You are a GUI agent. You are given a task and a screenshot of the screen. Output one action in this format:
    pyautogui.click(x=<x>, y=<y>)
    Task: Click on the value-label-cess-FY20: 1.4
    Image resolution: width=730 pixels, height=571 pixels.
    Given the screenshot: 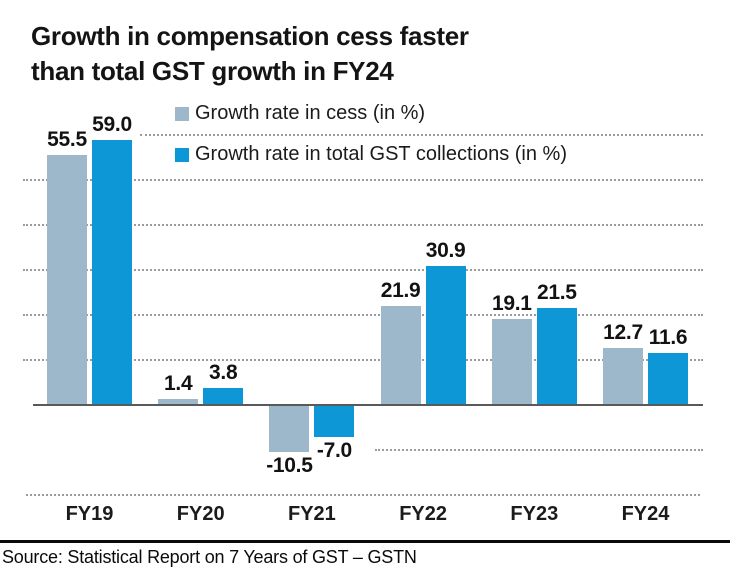 What is the action you would take?
    pyautogui.click(x=178, y=383)
    